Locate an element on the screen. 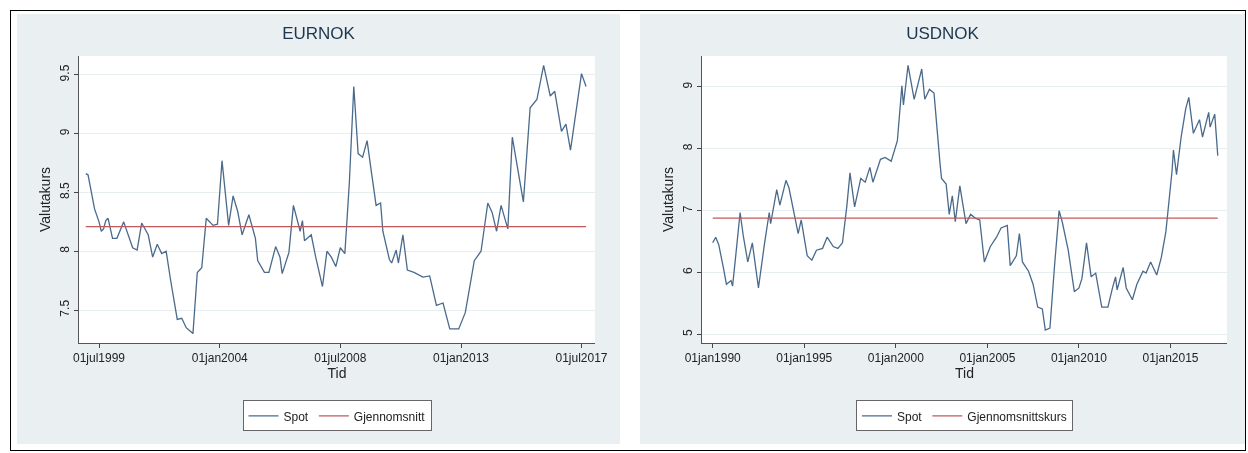  y-tick-label: 6 is located at coordinates (688, 271).